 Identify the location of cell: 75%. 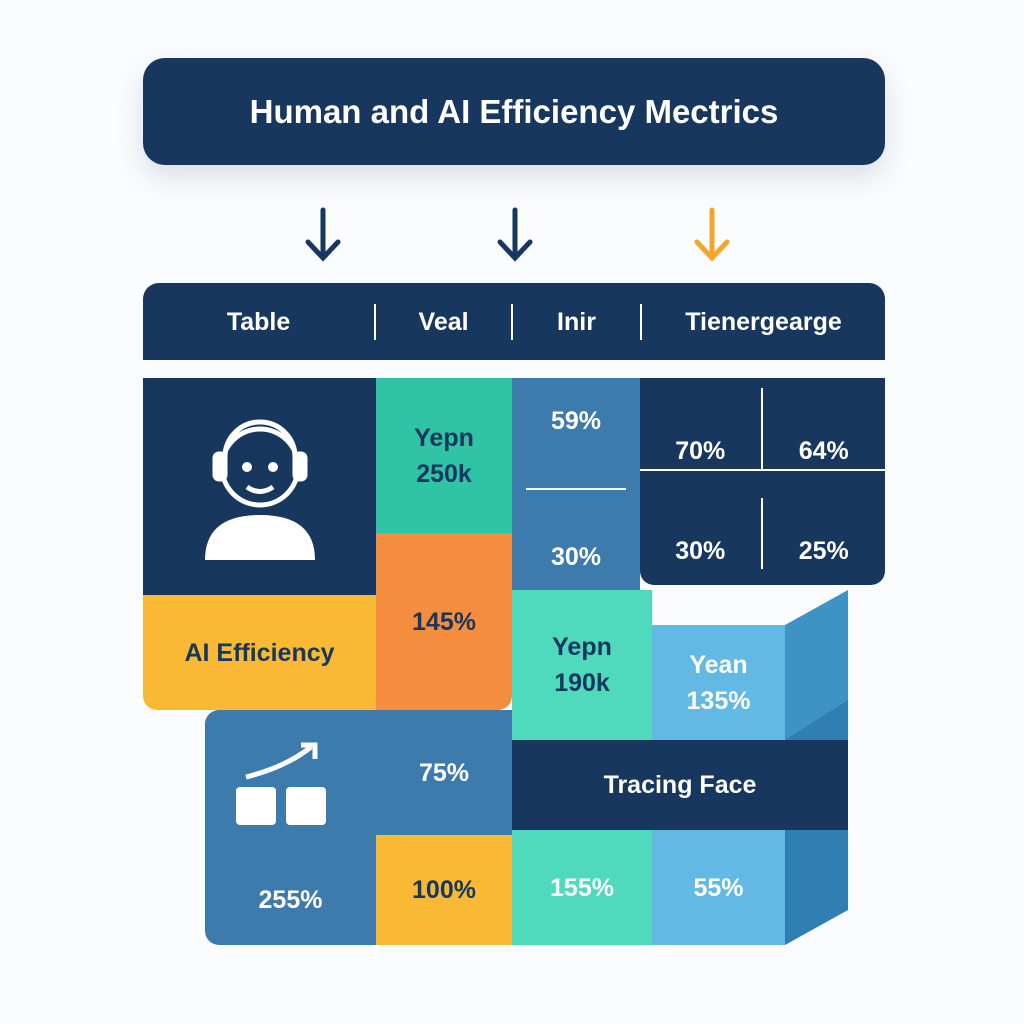
(444, 772).